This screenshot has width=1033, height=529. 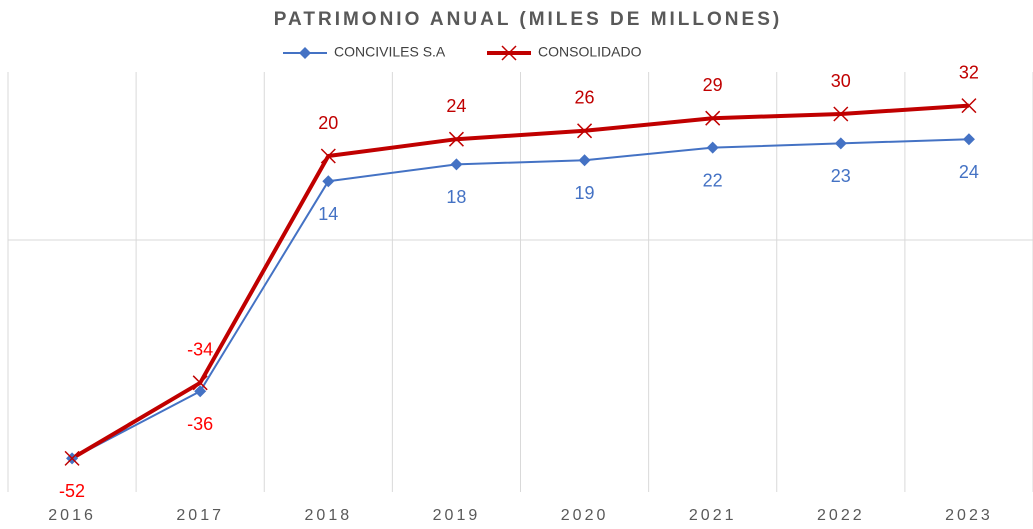 What do you see at coordinates (841, 81) in the screenshot?
I see `data-label: 30` at bounding box center [841, 81].